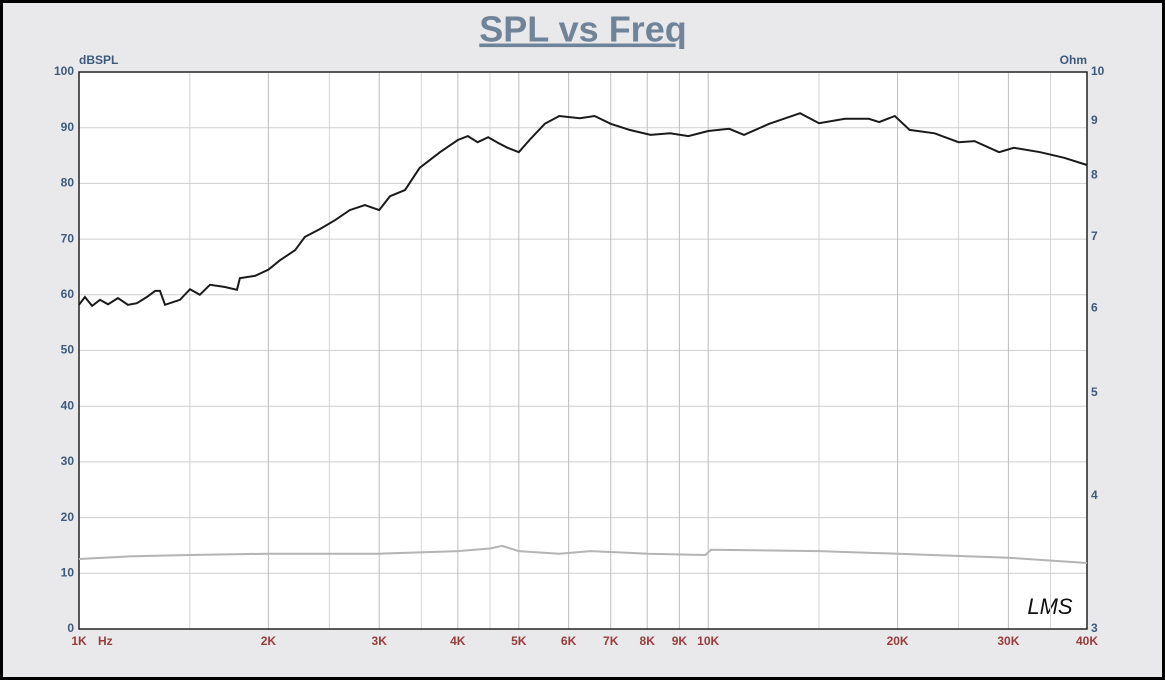  Describe the element at coordinates (1094, 392) in the screenshot. I see `y2-tick-label: 5` at that location.